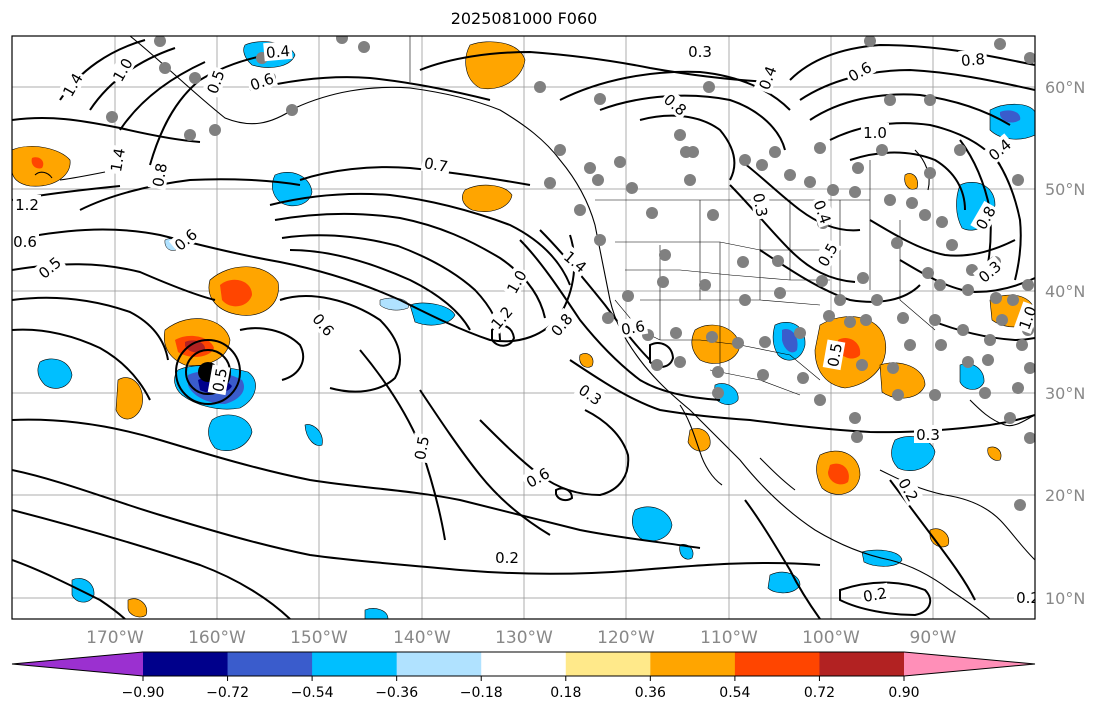  What do you see at coordinates (422, 638) in the screenshot?
I see `lon-label-140w: 140°W` at bounding box center [422, 638].